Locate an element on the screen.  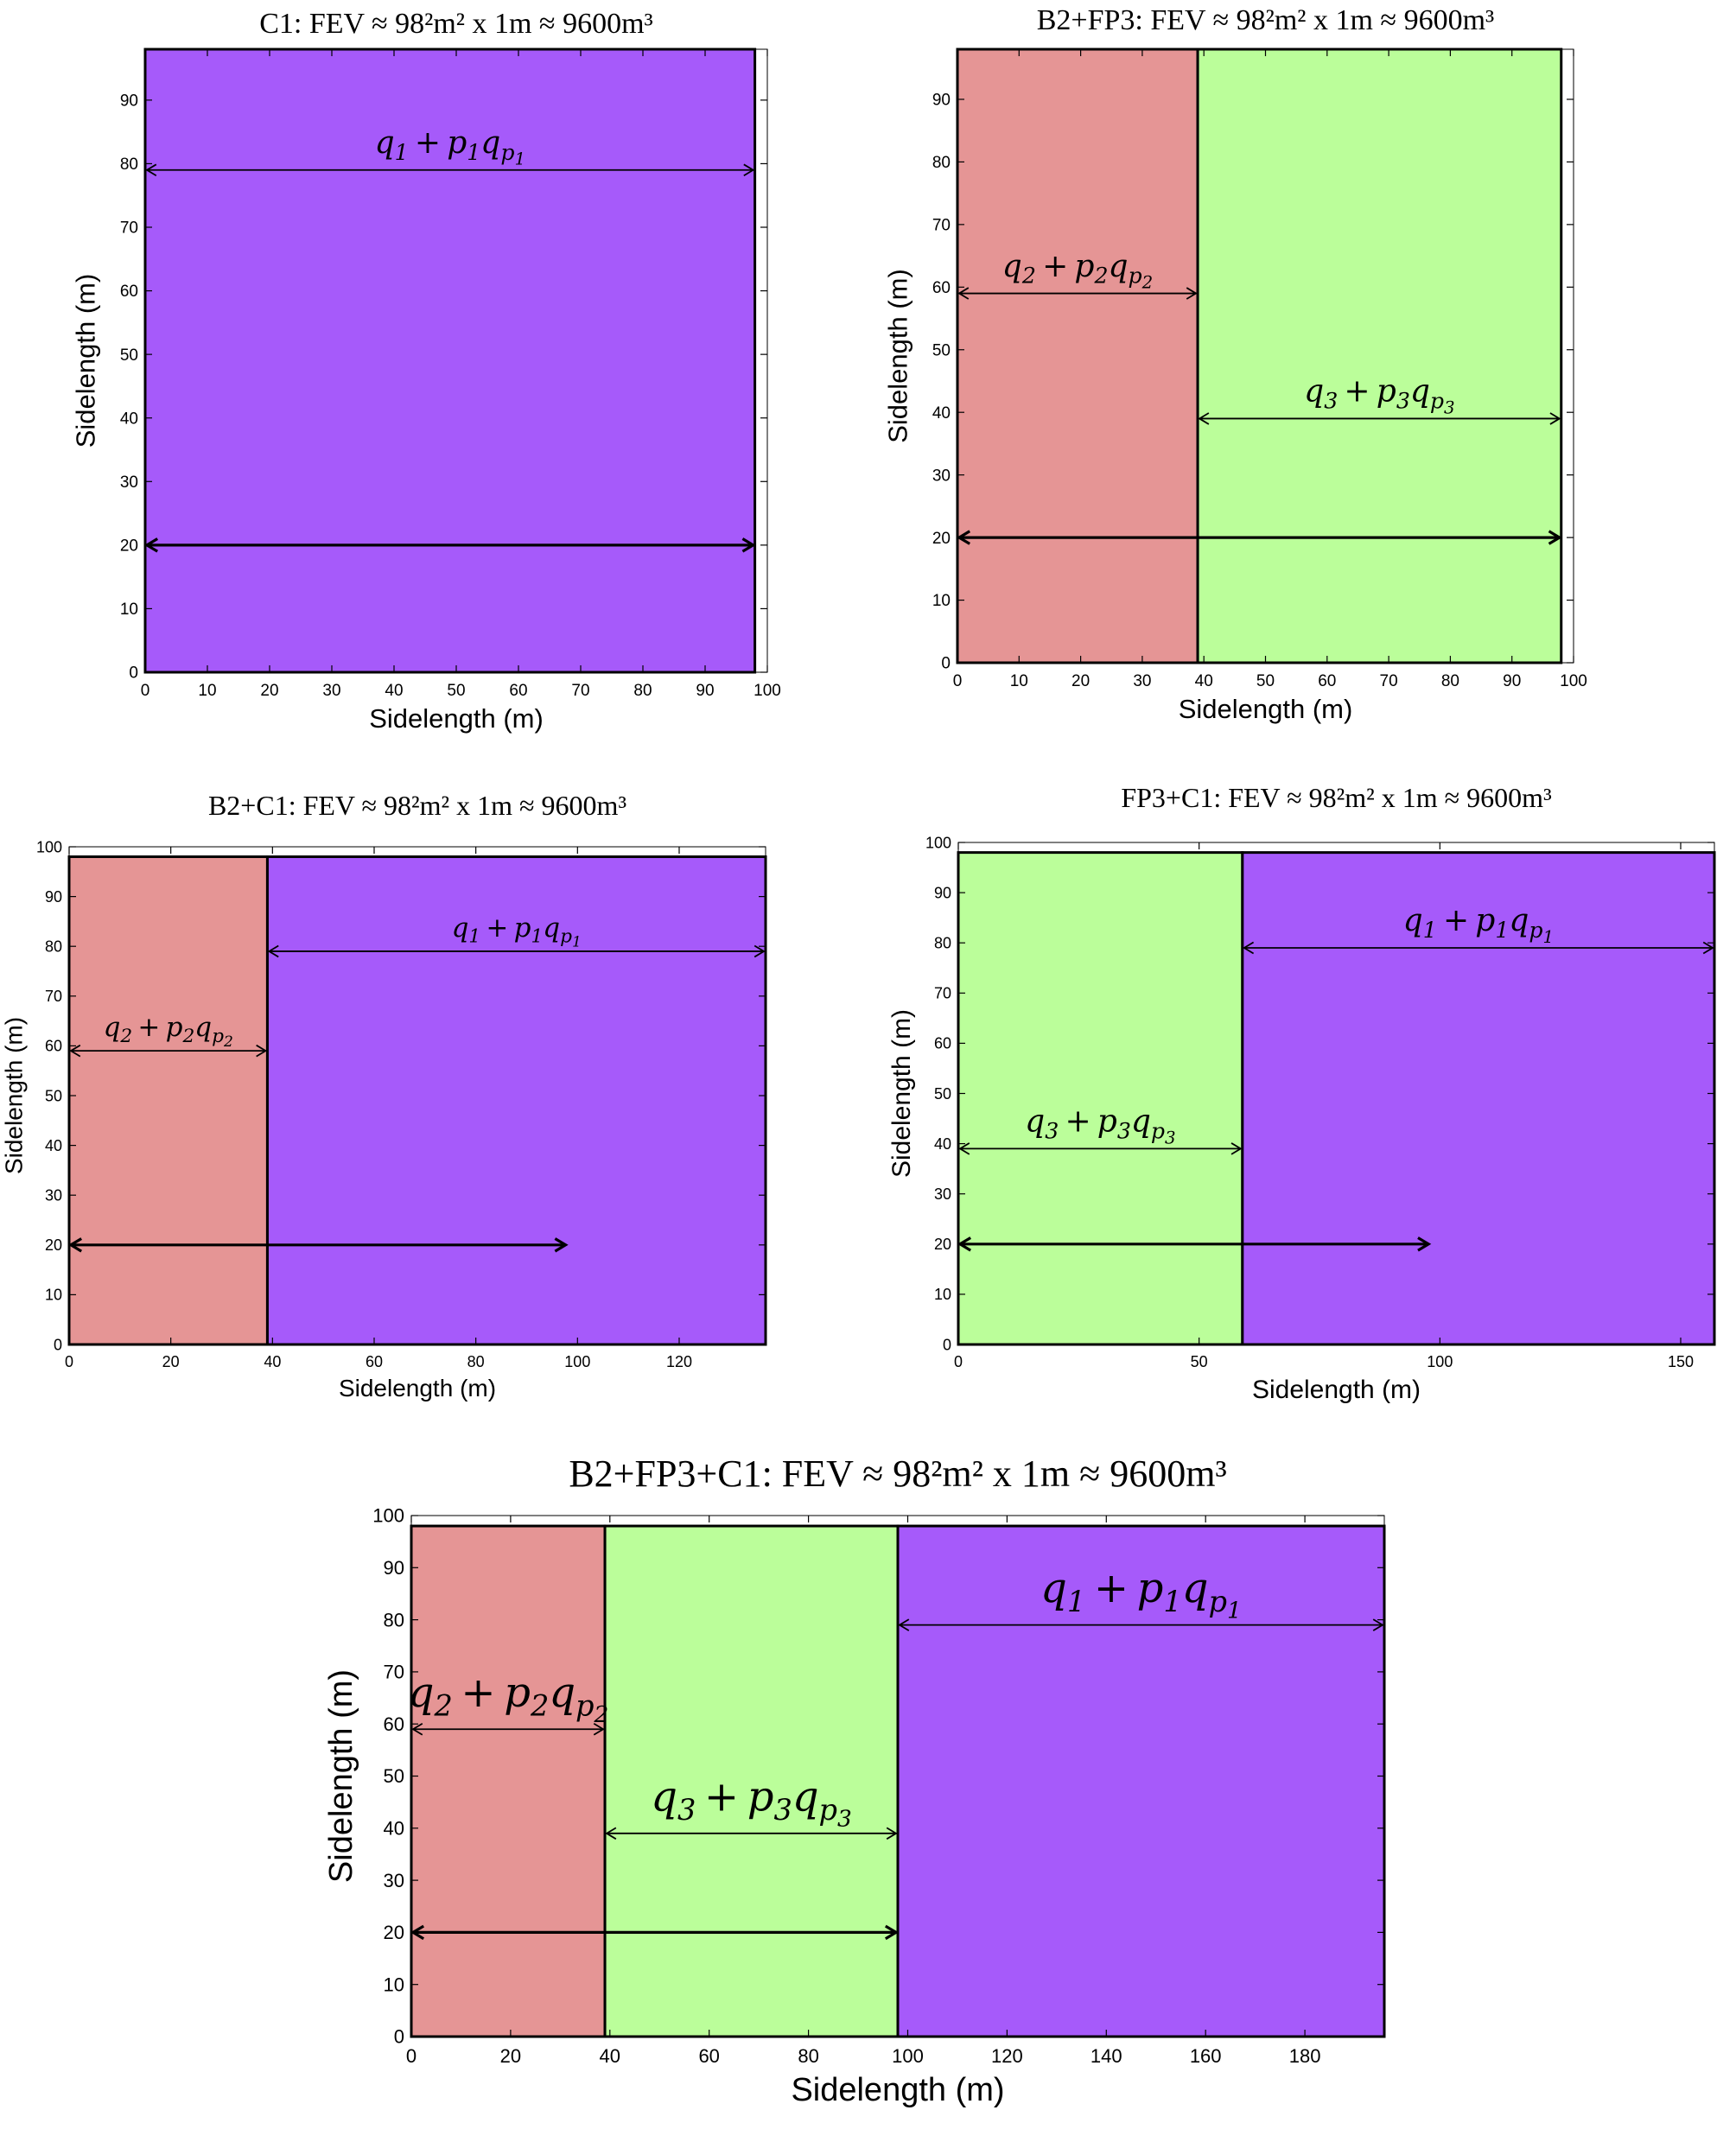
region-fp3 is located at coordinates (751, 1781).